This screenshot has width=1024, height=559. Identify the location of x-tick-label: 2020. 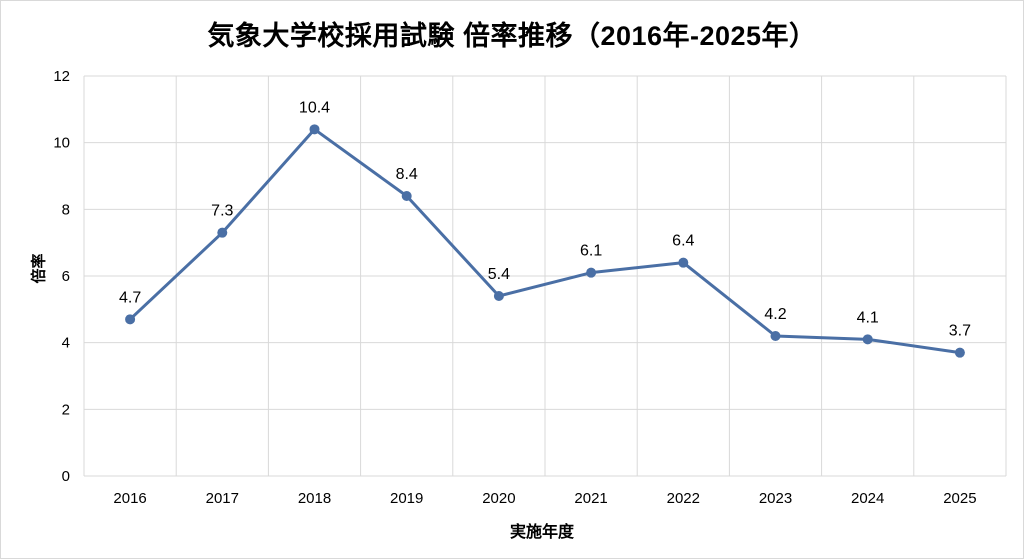
(498, 498).